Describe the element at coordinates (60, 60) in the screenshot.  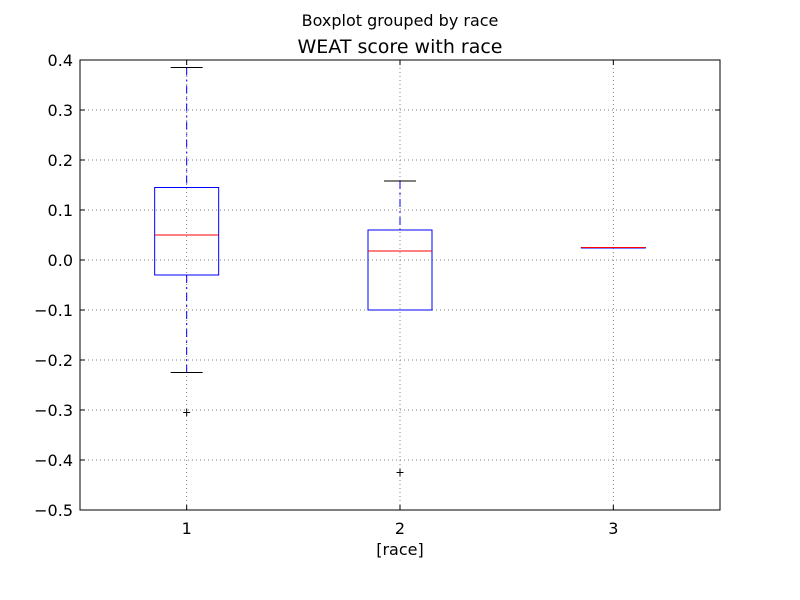
I see `y-tick-label: 0.4` at that location.